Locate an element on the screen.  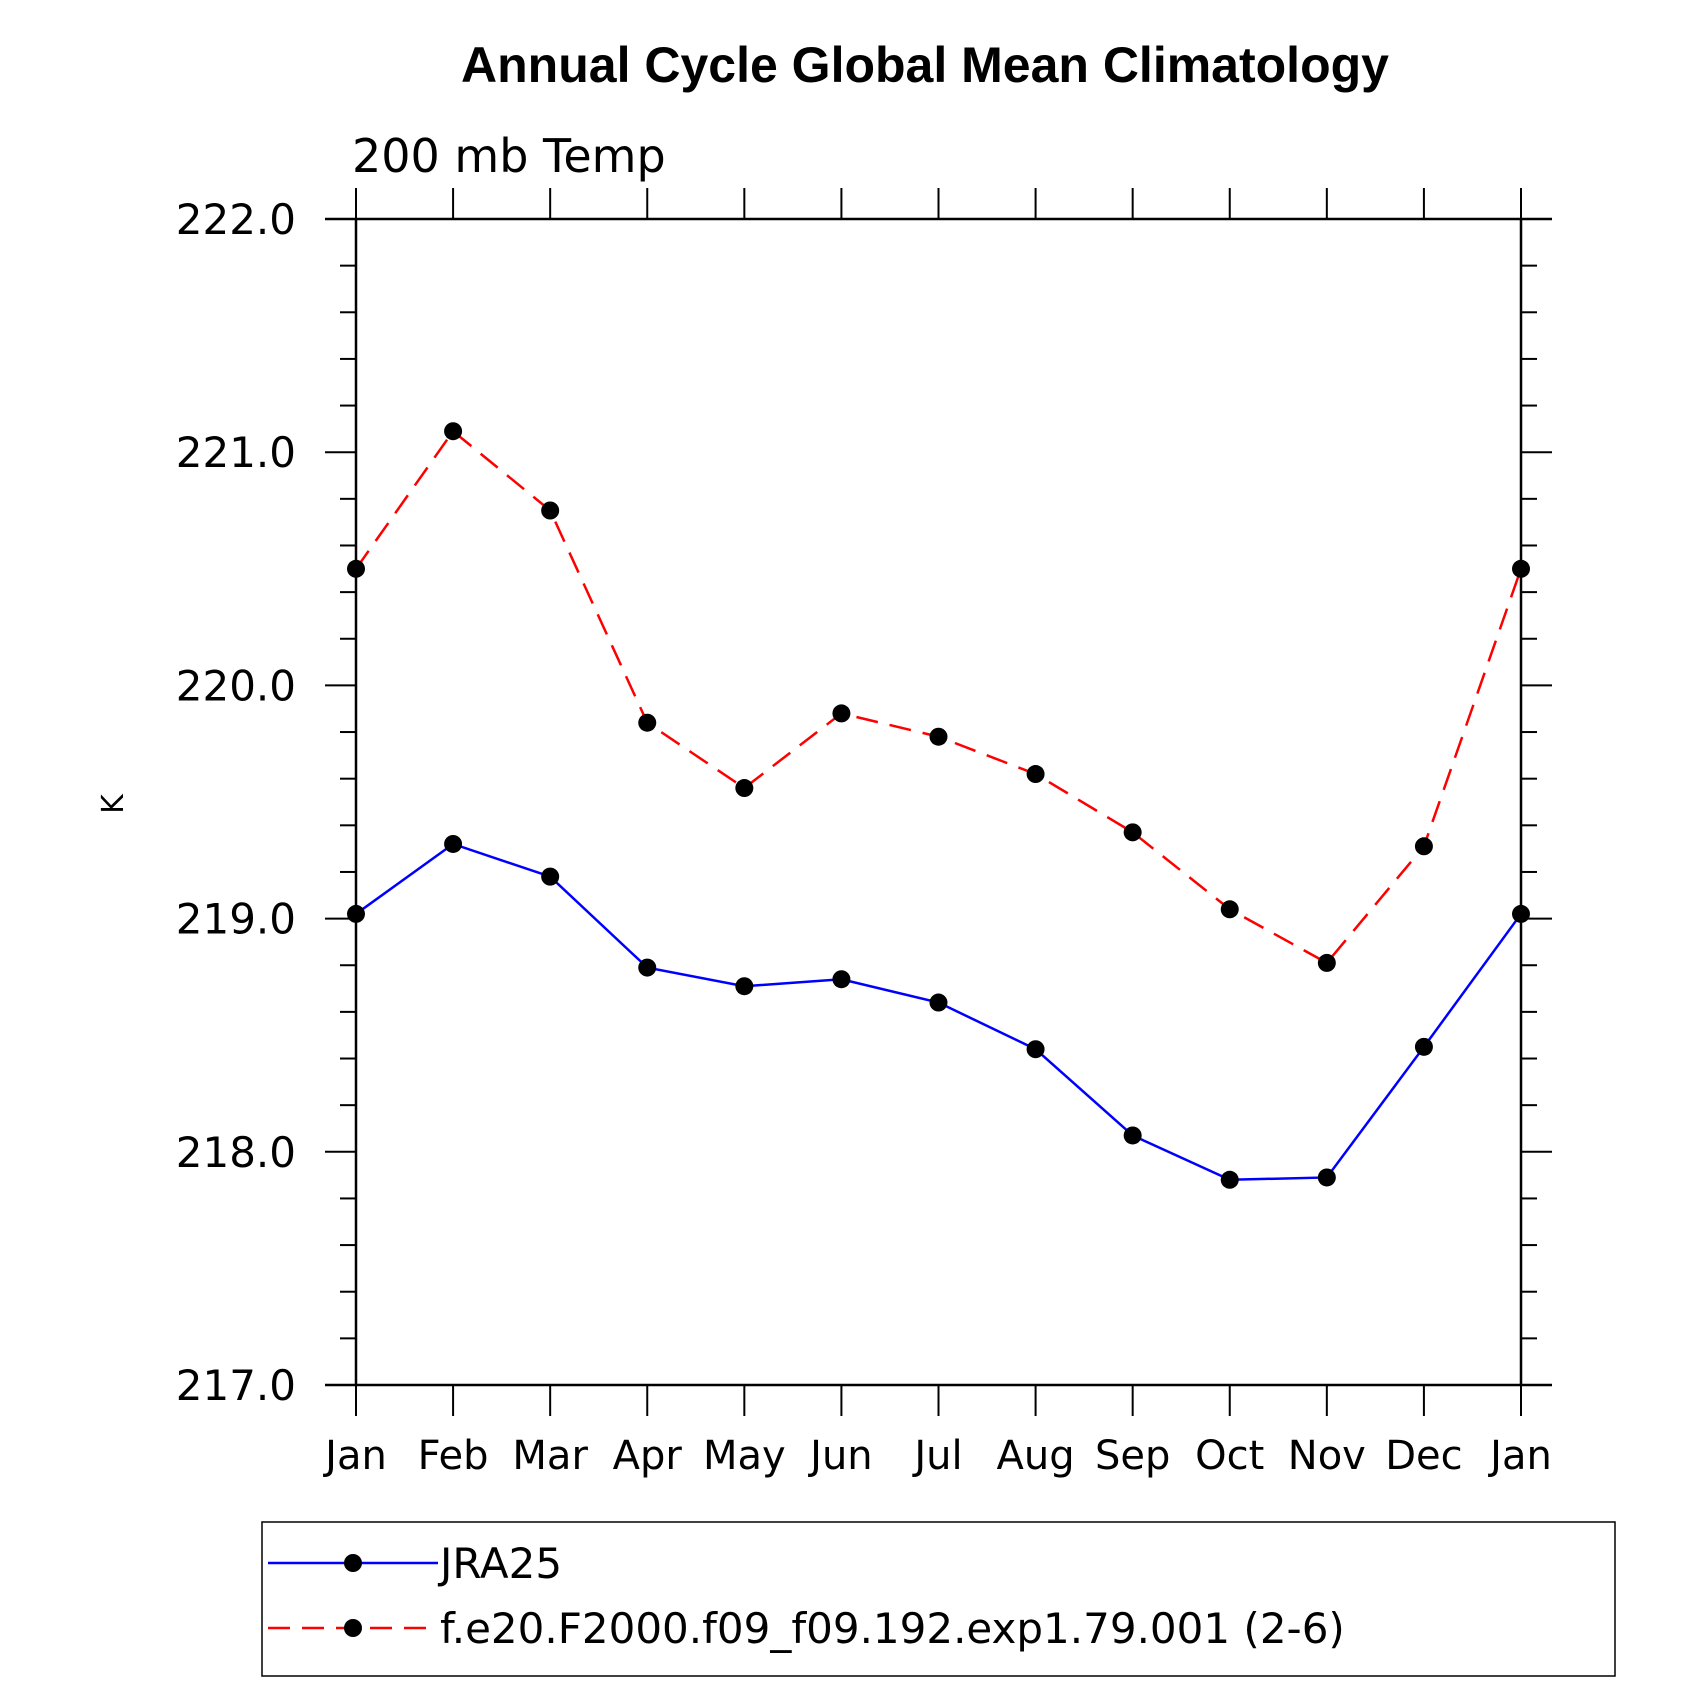
series-line is located at coordinates (939, 1012).